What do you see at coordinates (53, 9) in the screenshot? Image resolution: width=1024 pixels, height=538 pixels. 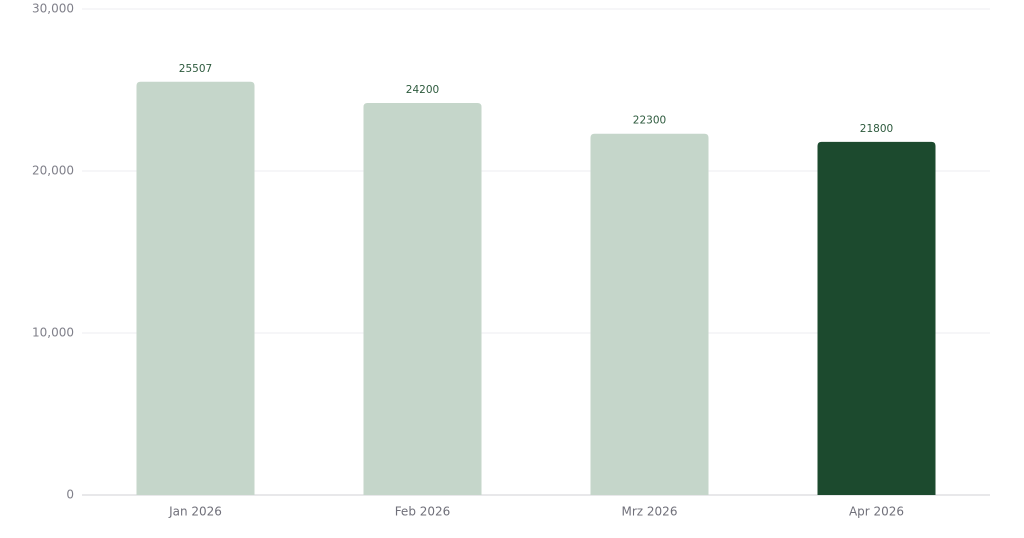 I see `y-tick-label: 30,000` at bounding box center [53, 9].